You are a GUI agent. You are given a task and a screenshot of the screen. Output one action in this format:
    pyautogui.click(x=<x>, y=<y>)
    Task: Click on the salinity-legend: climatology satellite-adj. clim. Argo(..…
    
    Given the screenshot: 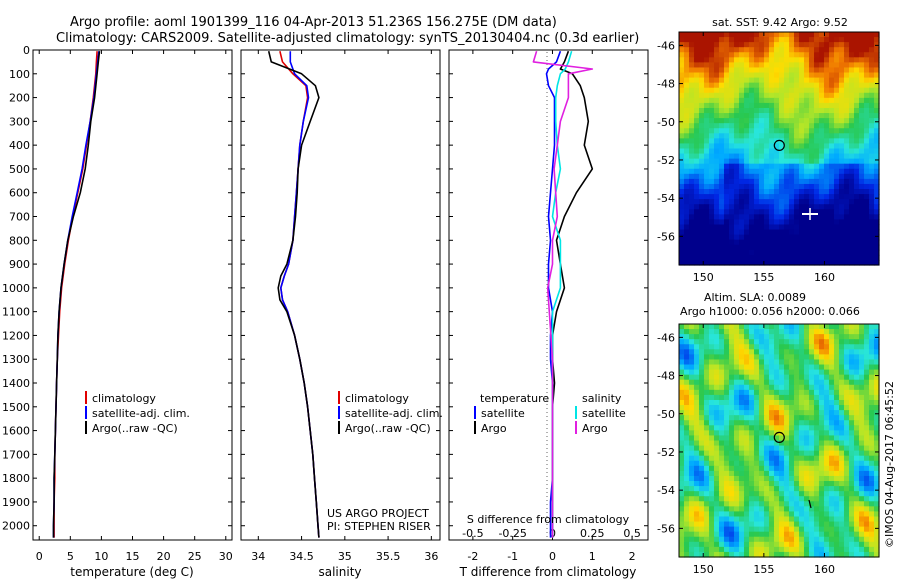 What is the action you would take?
    pyautogui.click(x=390, y=413)
    